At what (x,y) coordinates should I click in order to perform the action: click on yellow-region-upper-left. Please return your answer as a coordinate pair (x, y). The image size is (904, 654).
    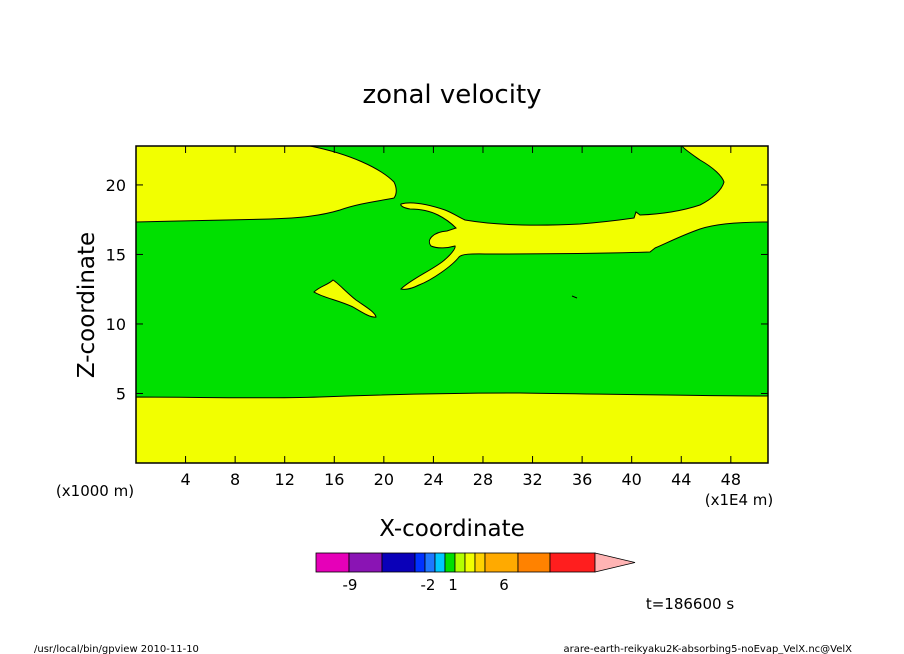
    Looking at the image, I should click on (266, 184).